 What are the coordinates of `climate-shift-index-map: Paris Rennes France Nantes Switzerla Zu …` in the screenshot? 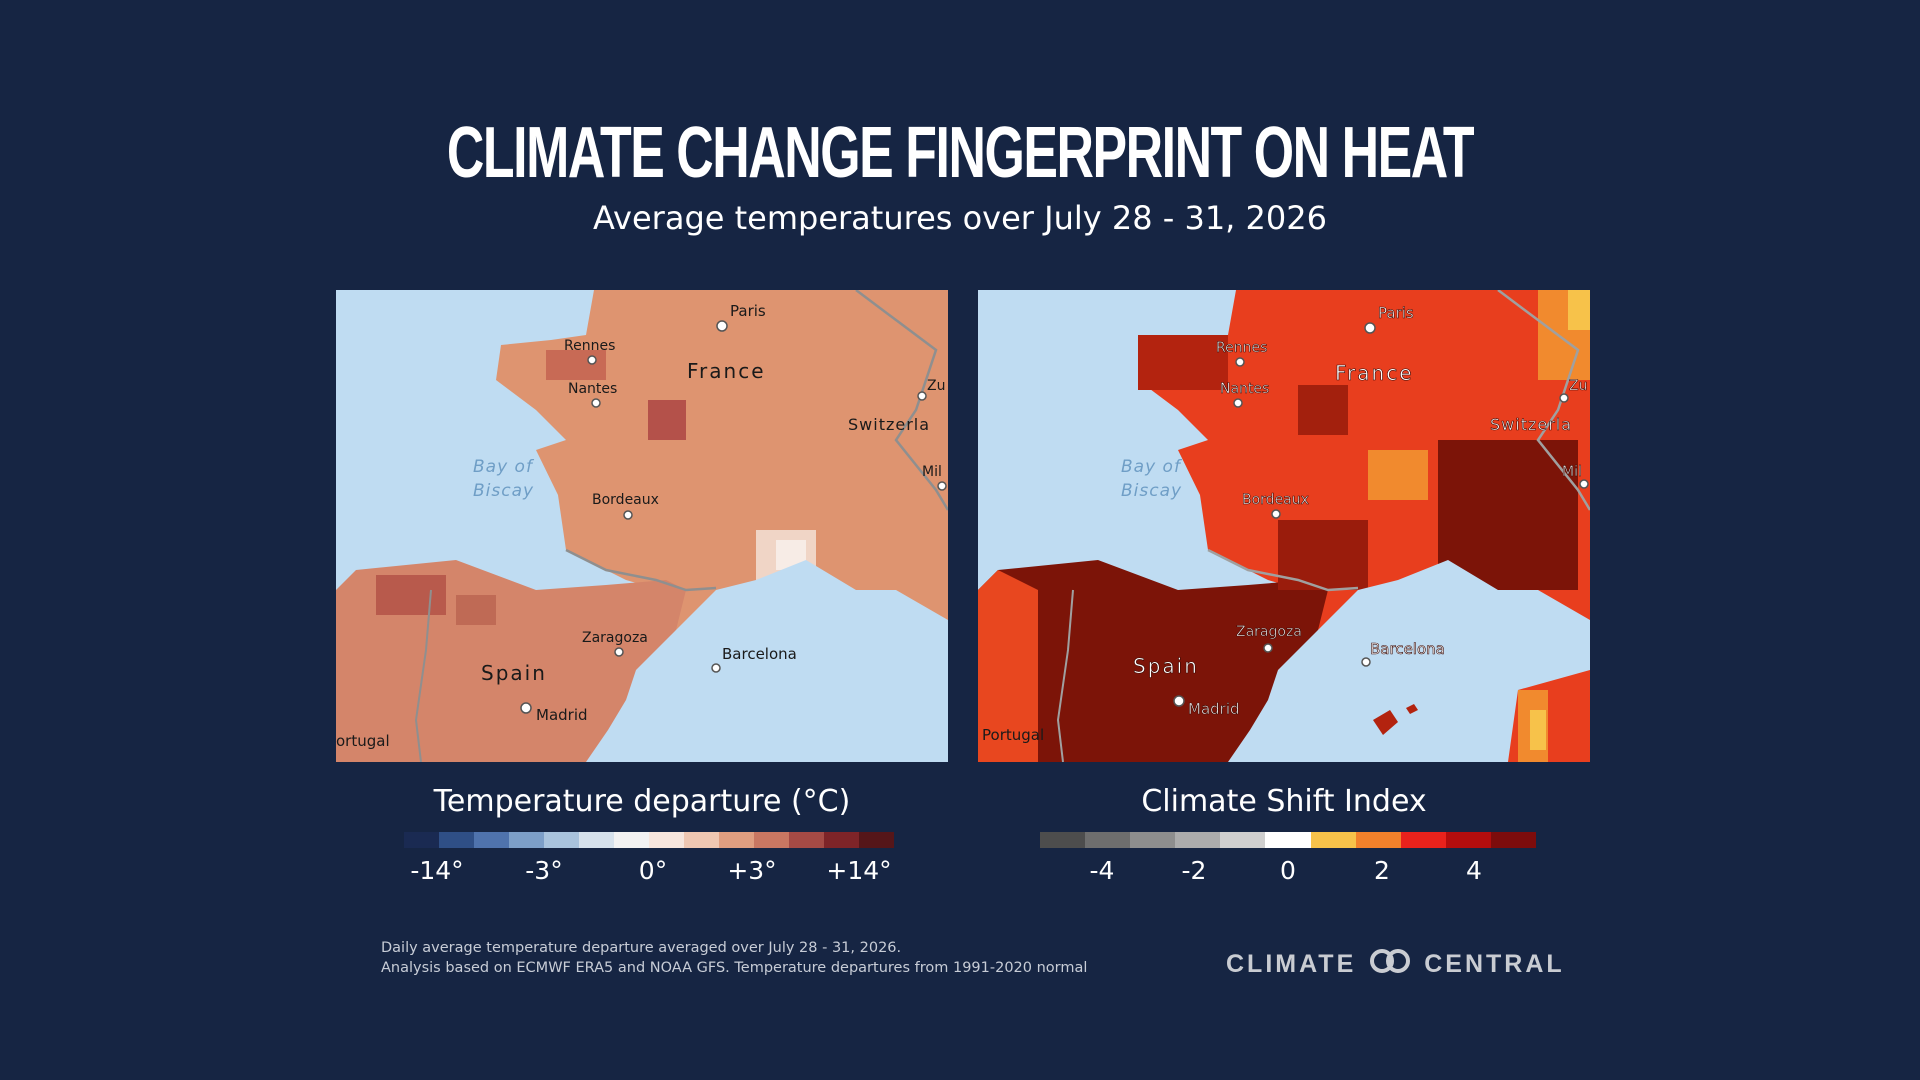 It's located at (1284, 526).